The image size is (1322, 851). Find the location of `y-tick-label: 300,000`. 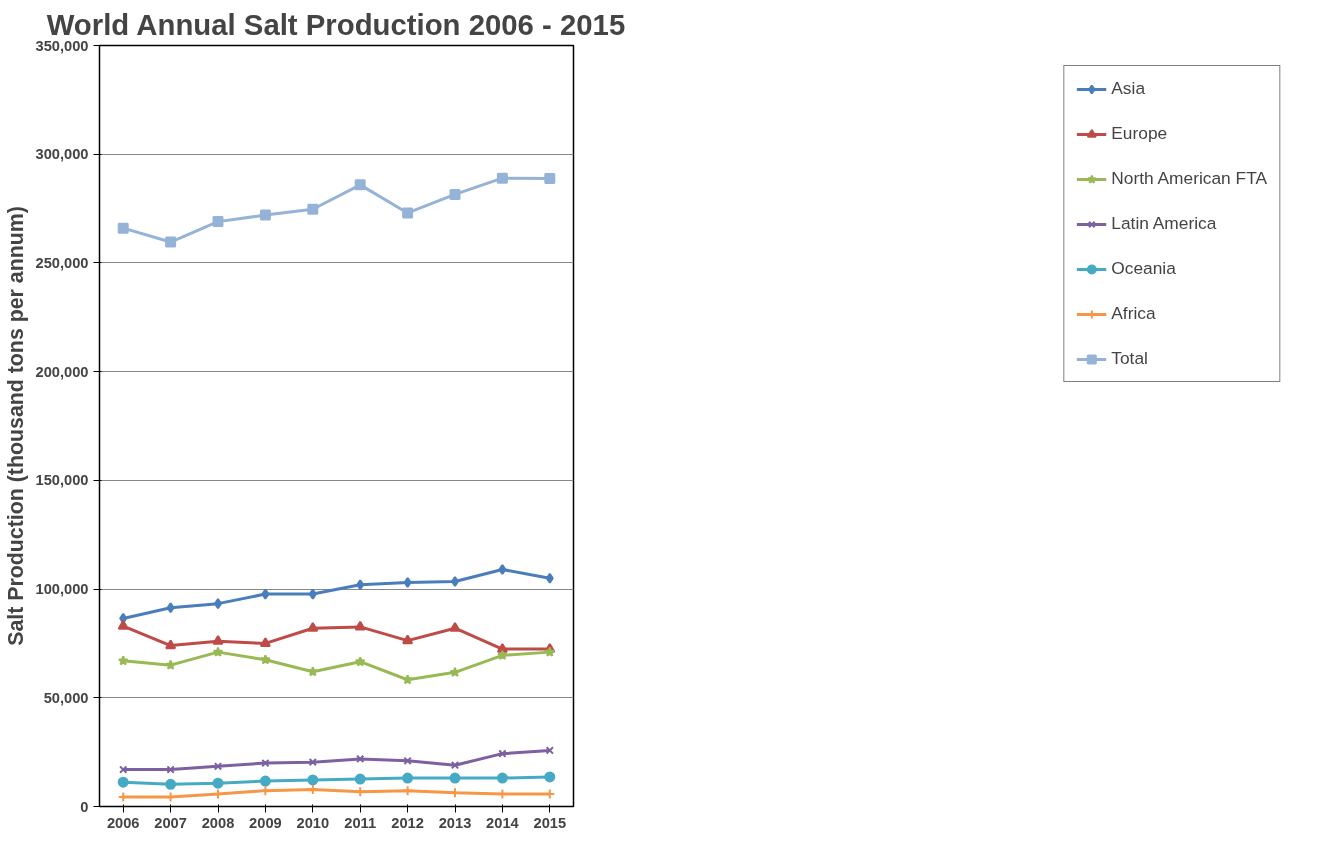

y-tick-label: 300,000 is located at coordinates (62, 154).